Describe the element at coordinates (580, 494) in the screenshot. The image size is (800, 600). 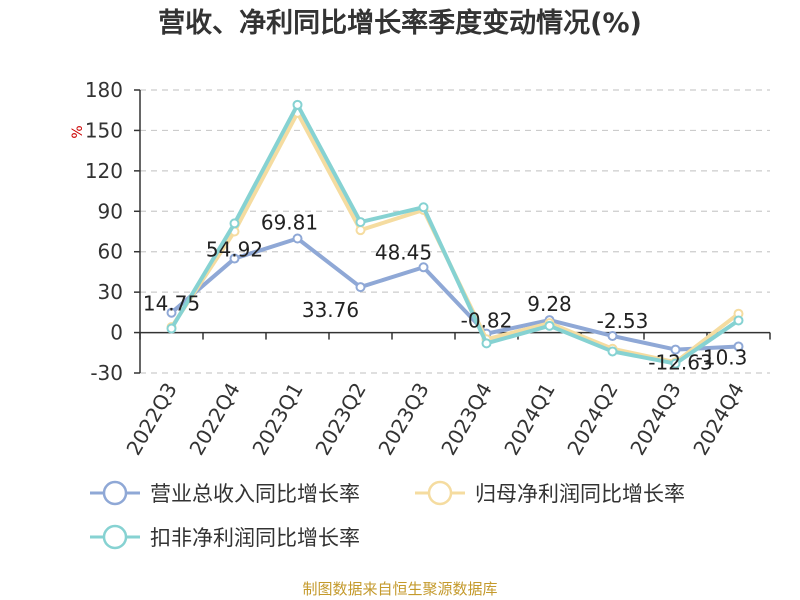
I see `legend-label-2: 归母净利润同比增长率` at that location.